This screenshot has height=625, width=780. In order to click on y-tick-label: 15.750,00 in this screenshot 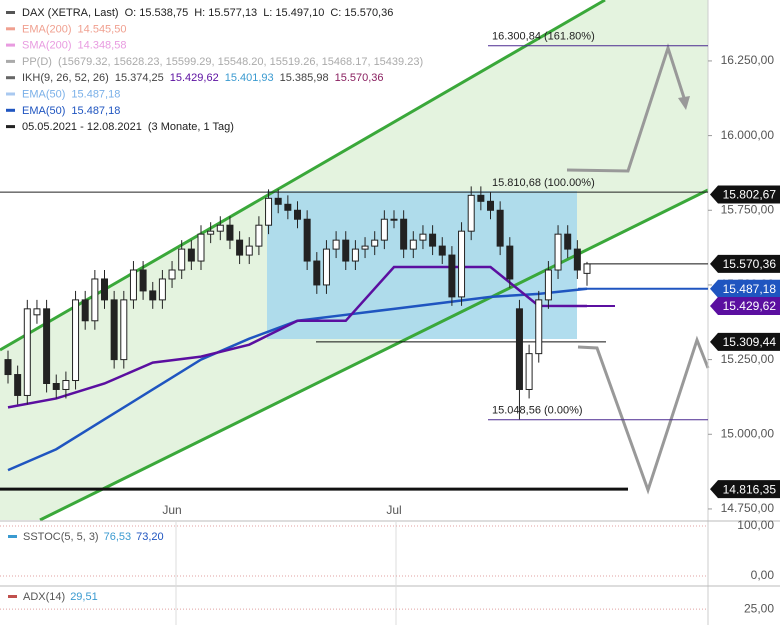, I will do `click(748, 209)`.